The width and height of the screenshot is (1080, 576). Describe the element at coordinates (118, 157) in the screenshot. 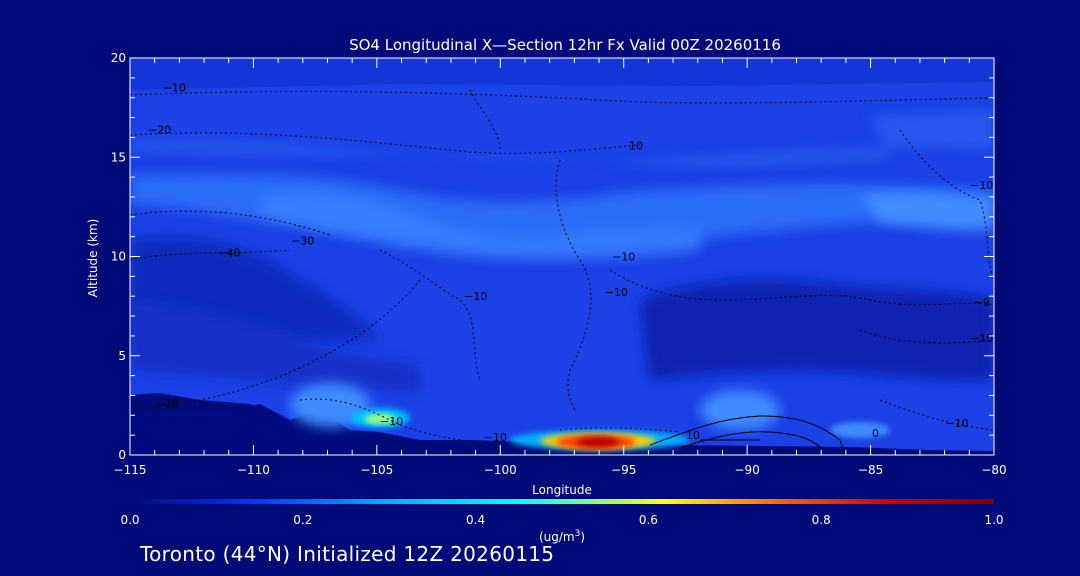

I see `y-tick-label: 15` at that location.